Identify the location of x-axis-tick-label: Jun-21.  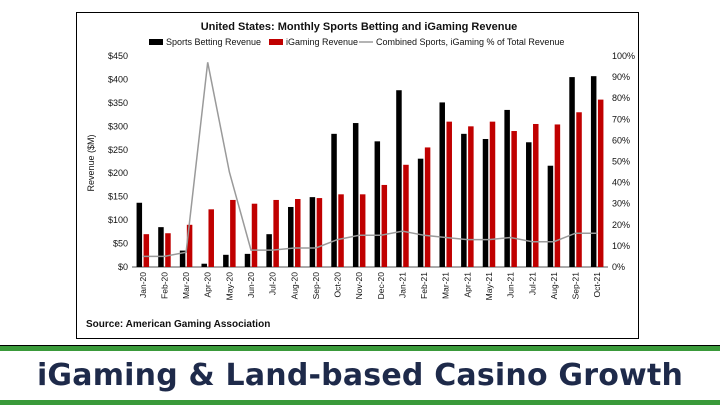
(511, 285).